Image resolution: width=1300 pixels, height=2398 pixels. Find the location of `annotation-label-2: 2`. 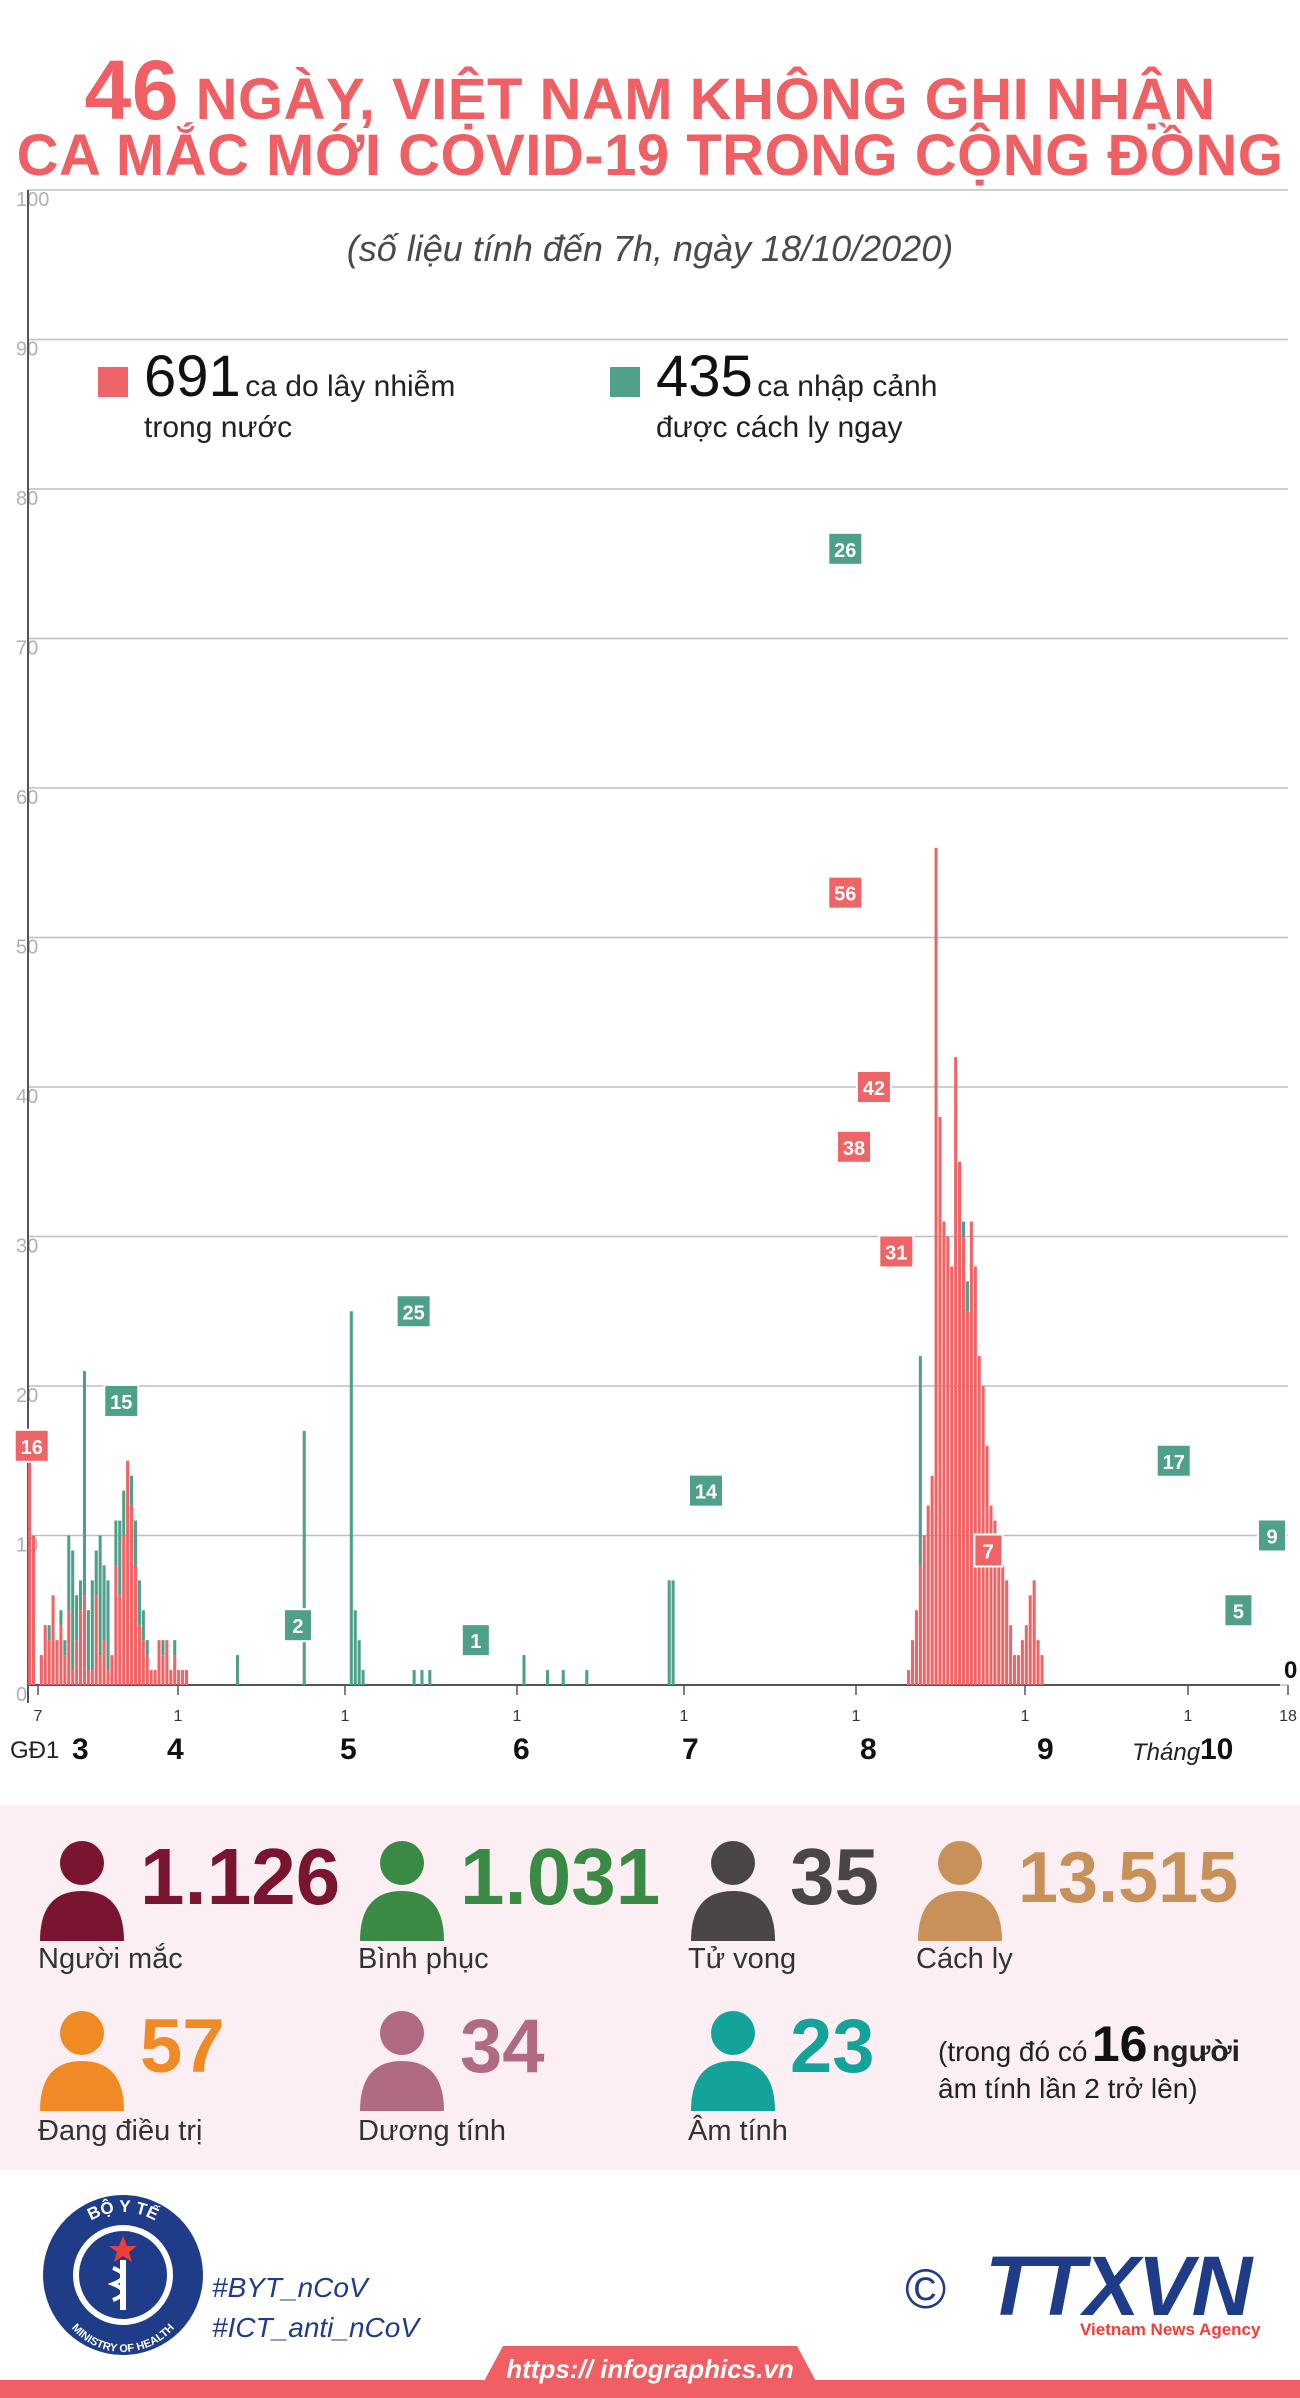

annotation-label-2: 2 is located at coordinates (297, 1627).